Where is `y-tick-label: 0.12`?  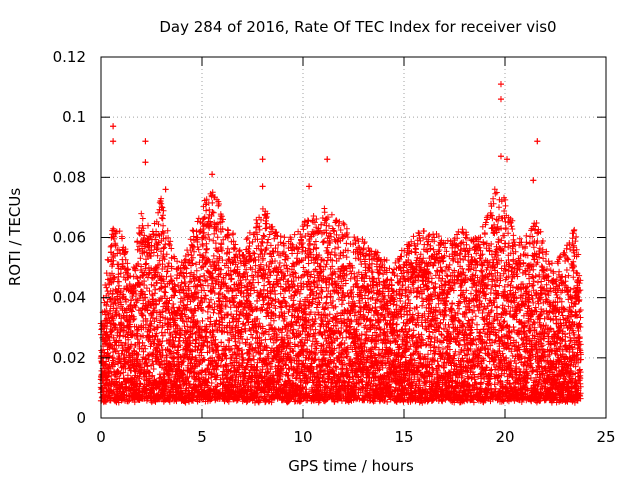
y-tick-label: 0.12 is located at coordinates (69, 57).